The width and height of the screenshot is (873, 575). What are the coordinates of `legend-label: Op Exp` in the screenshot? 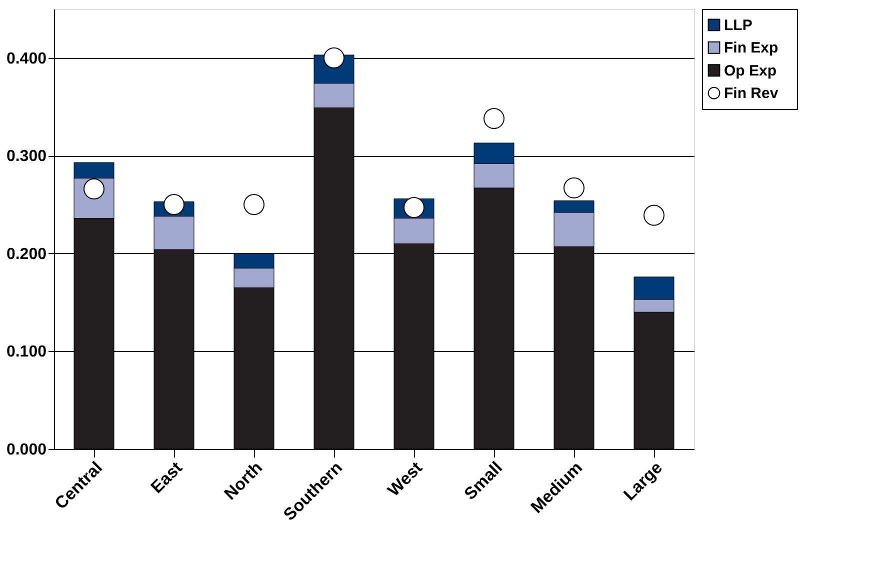 It's located at (750, 71).